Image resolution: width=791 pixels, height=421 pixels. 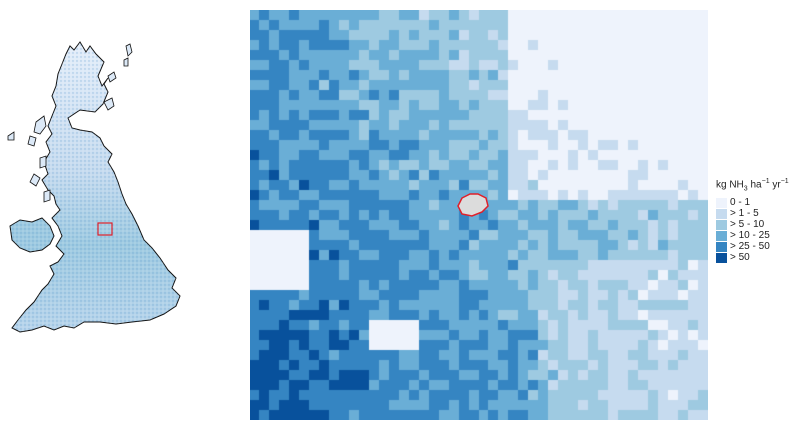 I want to click on legend-label: > 50, so click(x=740, y=258).